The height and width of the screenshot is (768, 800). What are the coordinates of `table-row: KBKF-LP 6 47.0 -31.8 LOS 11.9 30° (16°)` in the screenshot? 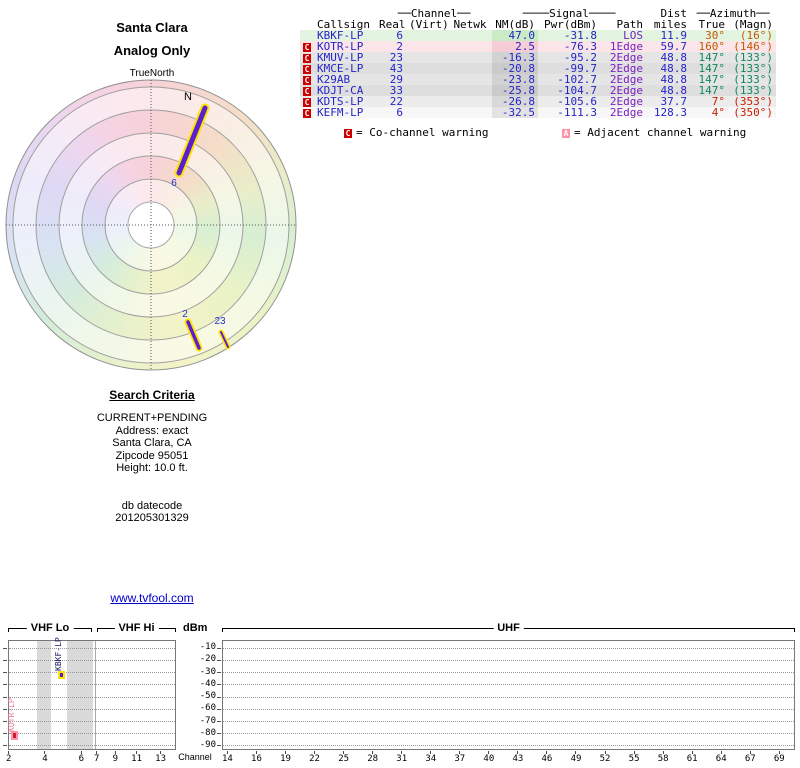 It's located at (538, 35).